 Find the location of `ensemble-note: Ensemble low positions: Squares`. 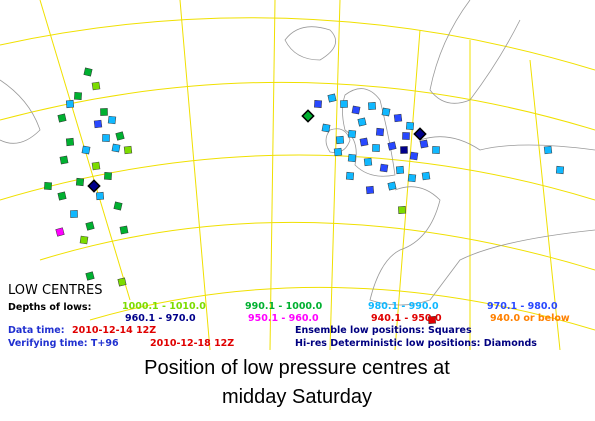

ensemble-note: Ensemble low positions: Squares is located at coordinates (383, 330).